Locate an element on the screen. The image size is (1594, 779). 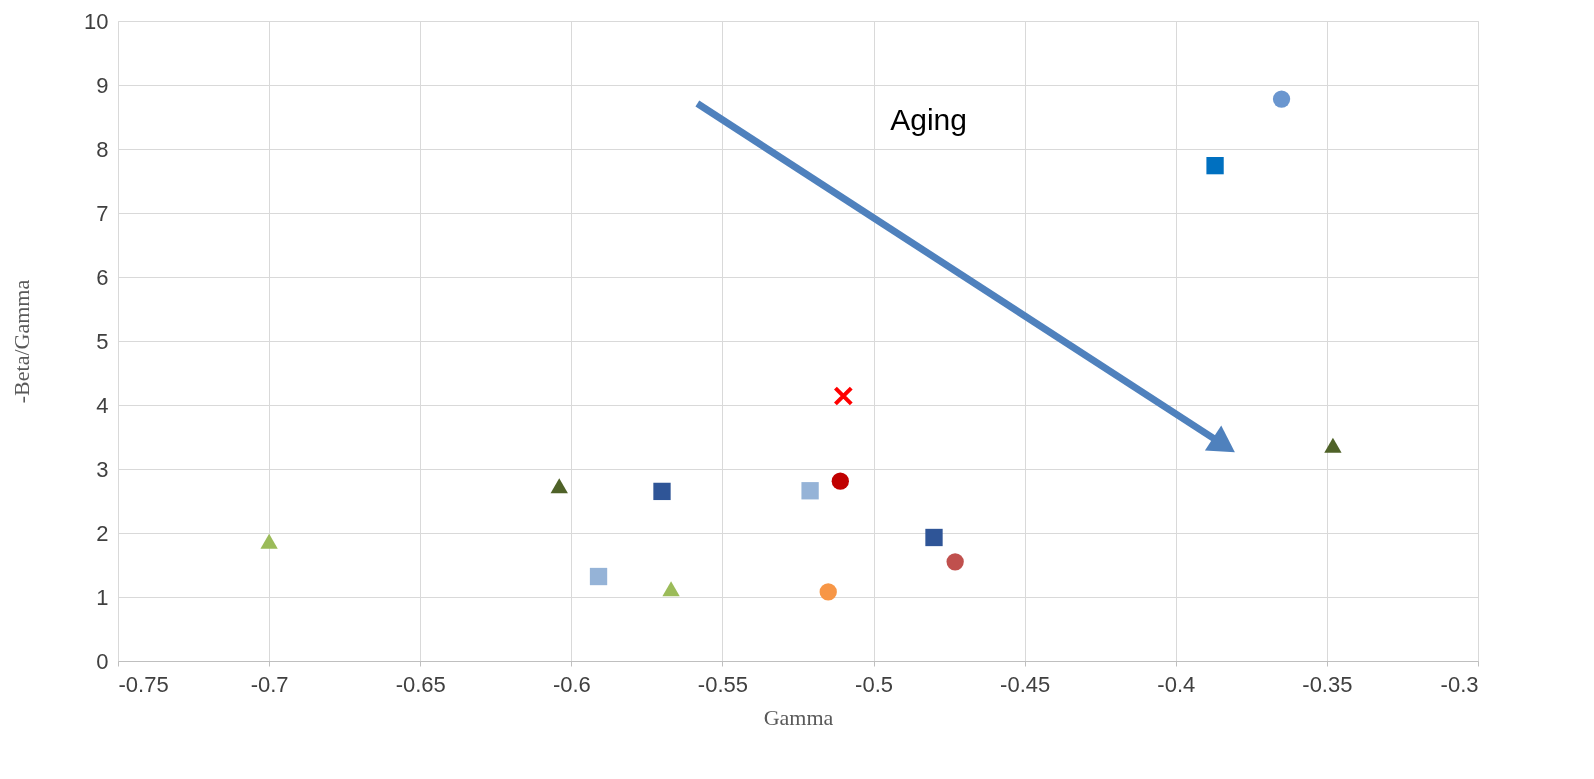
y-tick-label: 3 is located at coordinates (102, 469).